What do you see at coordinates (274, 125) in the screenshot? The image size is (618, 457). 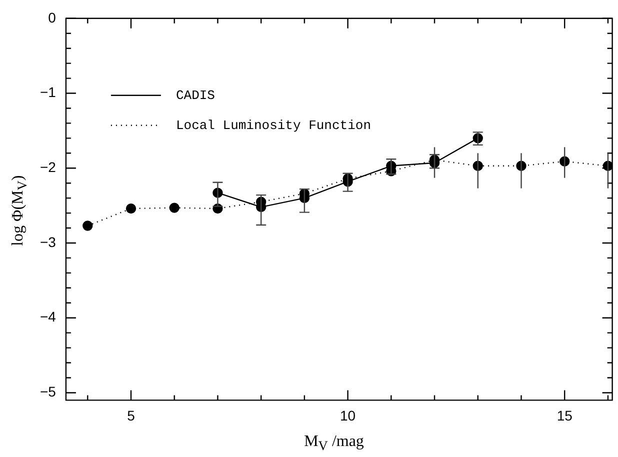 I see `legend-label: Local Luminosity Function` at bounding box center [274, 125].